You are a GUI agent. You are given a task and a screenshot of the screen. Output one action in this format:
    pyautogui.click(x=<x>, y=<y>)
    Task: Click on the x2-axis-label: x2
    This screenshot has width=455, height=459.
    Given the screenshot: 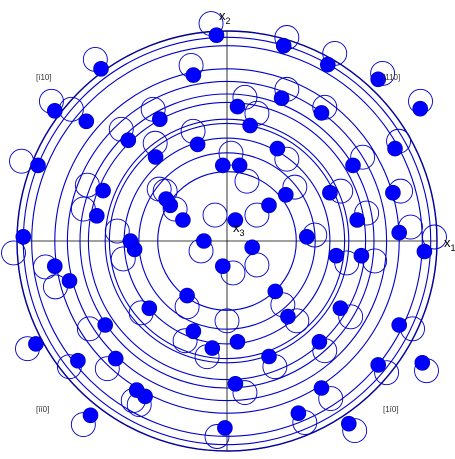 What is the action you would take?
    pyautogui.click(x=225, y=17)
    